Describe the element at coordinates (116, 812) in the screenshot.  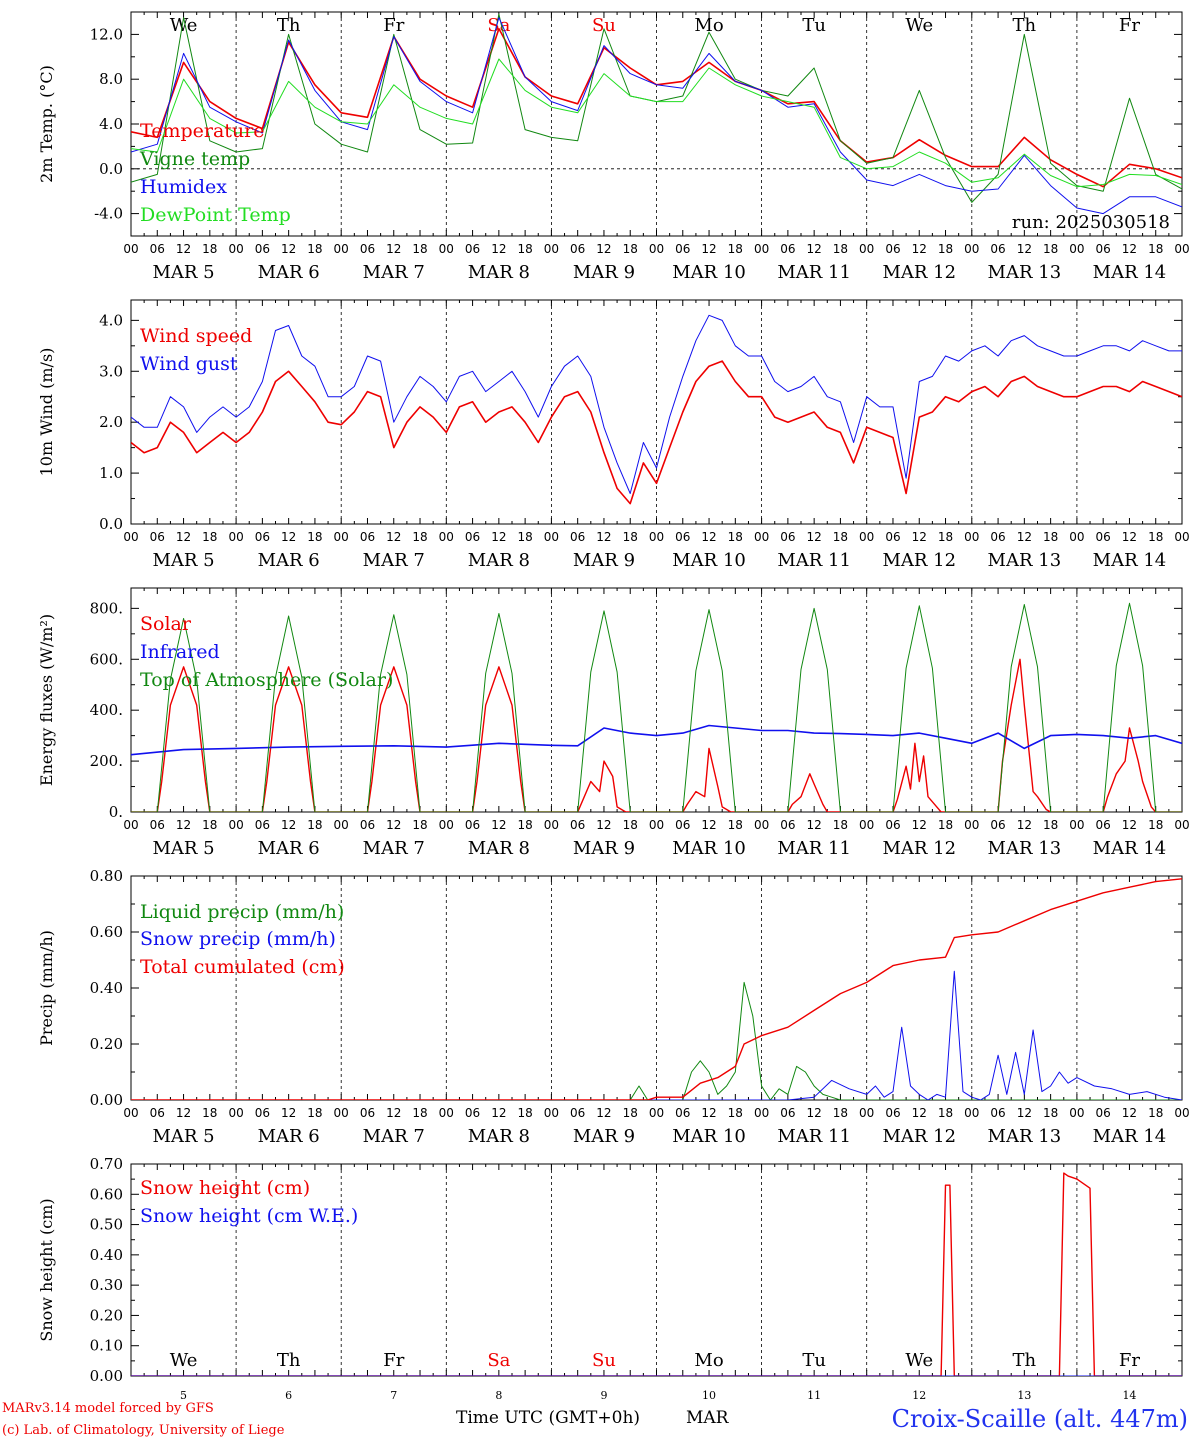
I see `y-tick-label: 0.` at that location.